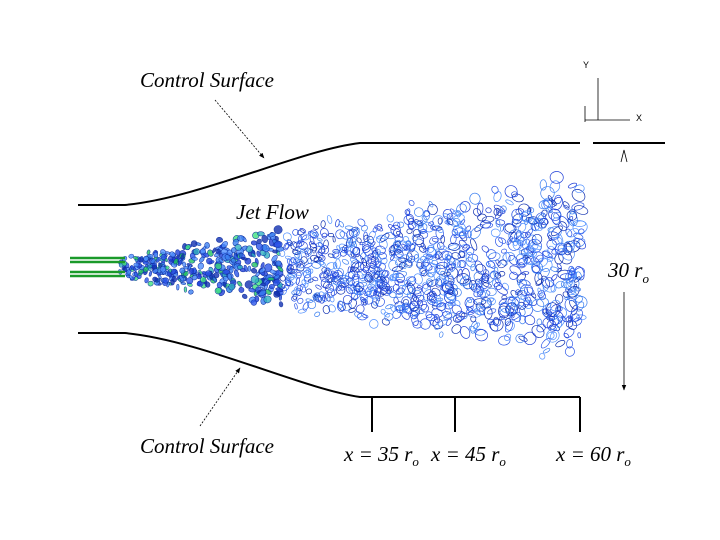 This screenshot has height=540, width=720. I want to click on station-label: x = 35 ro, so click(381, 455).